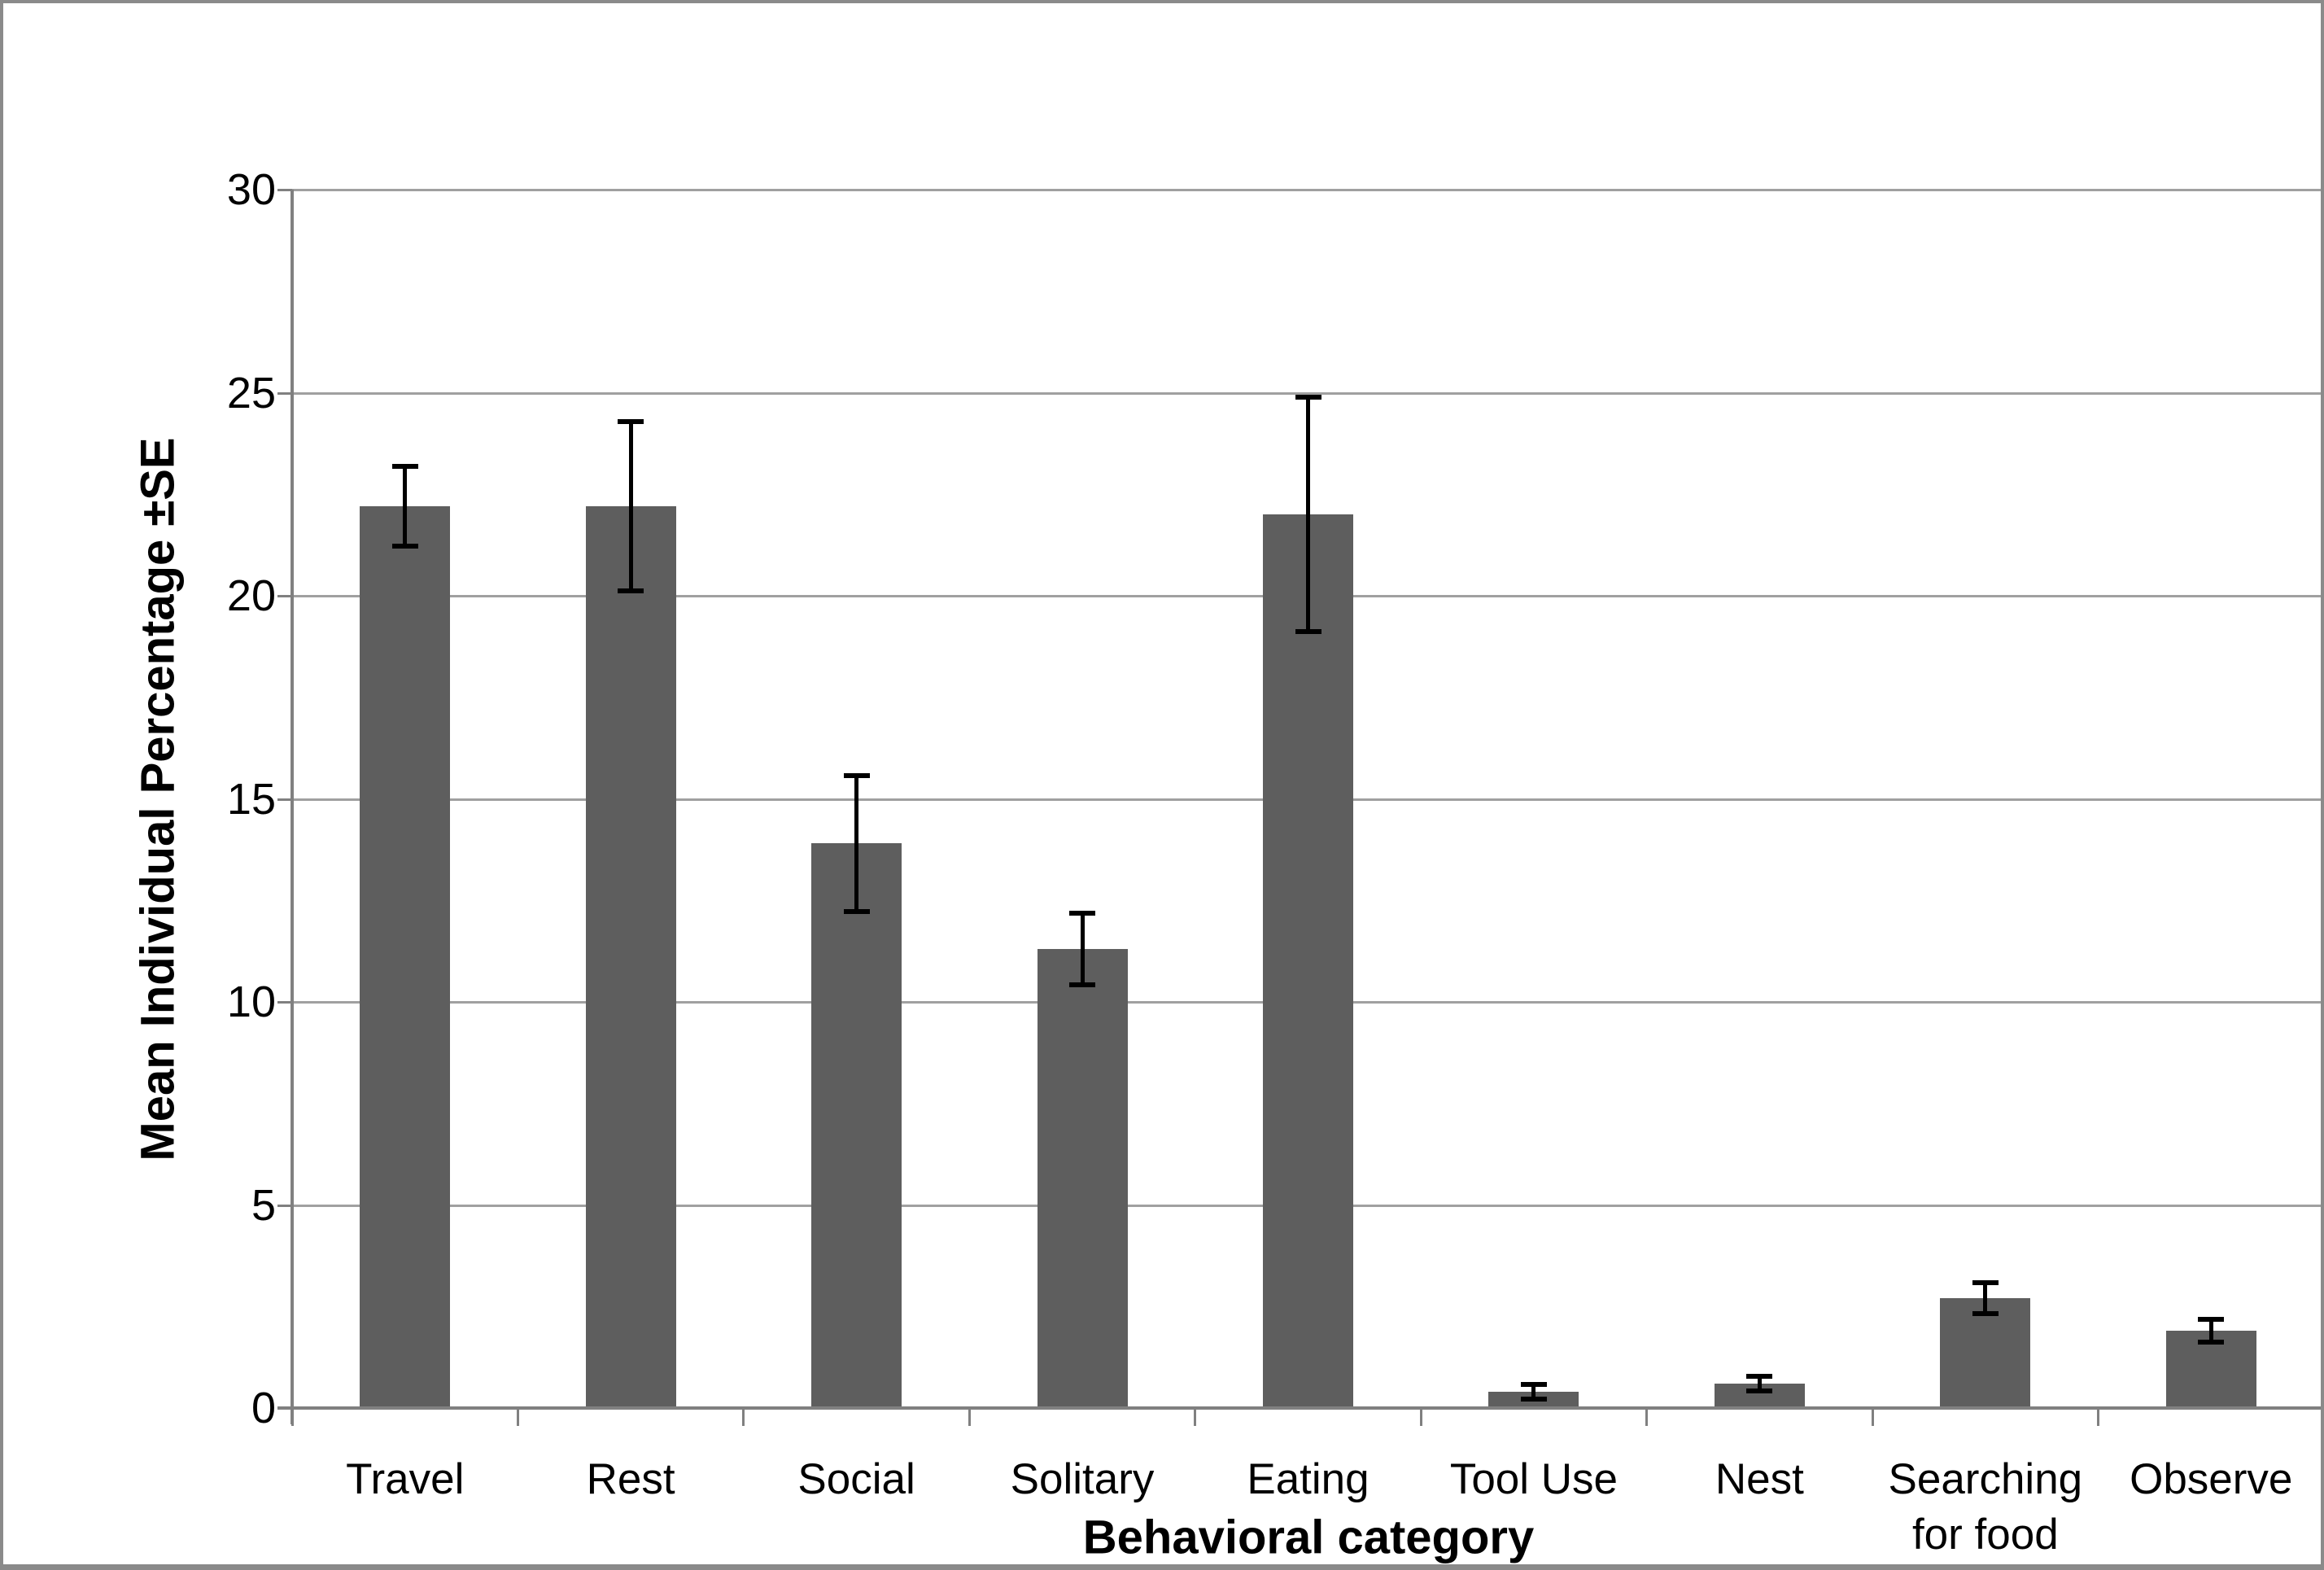 This screenshot has height=1570, width=2324. I want to click on category-label-solitary: Solitary, so click(1082, 1479).